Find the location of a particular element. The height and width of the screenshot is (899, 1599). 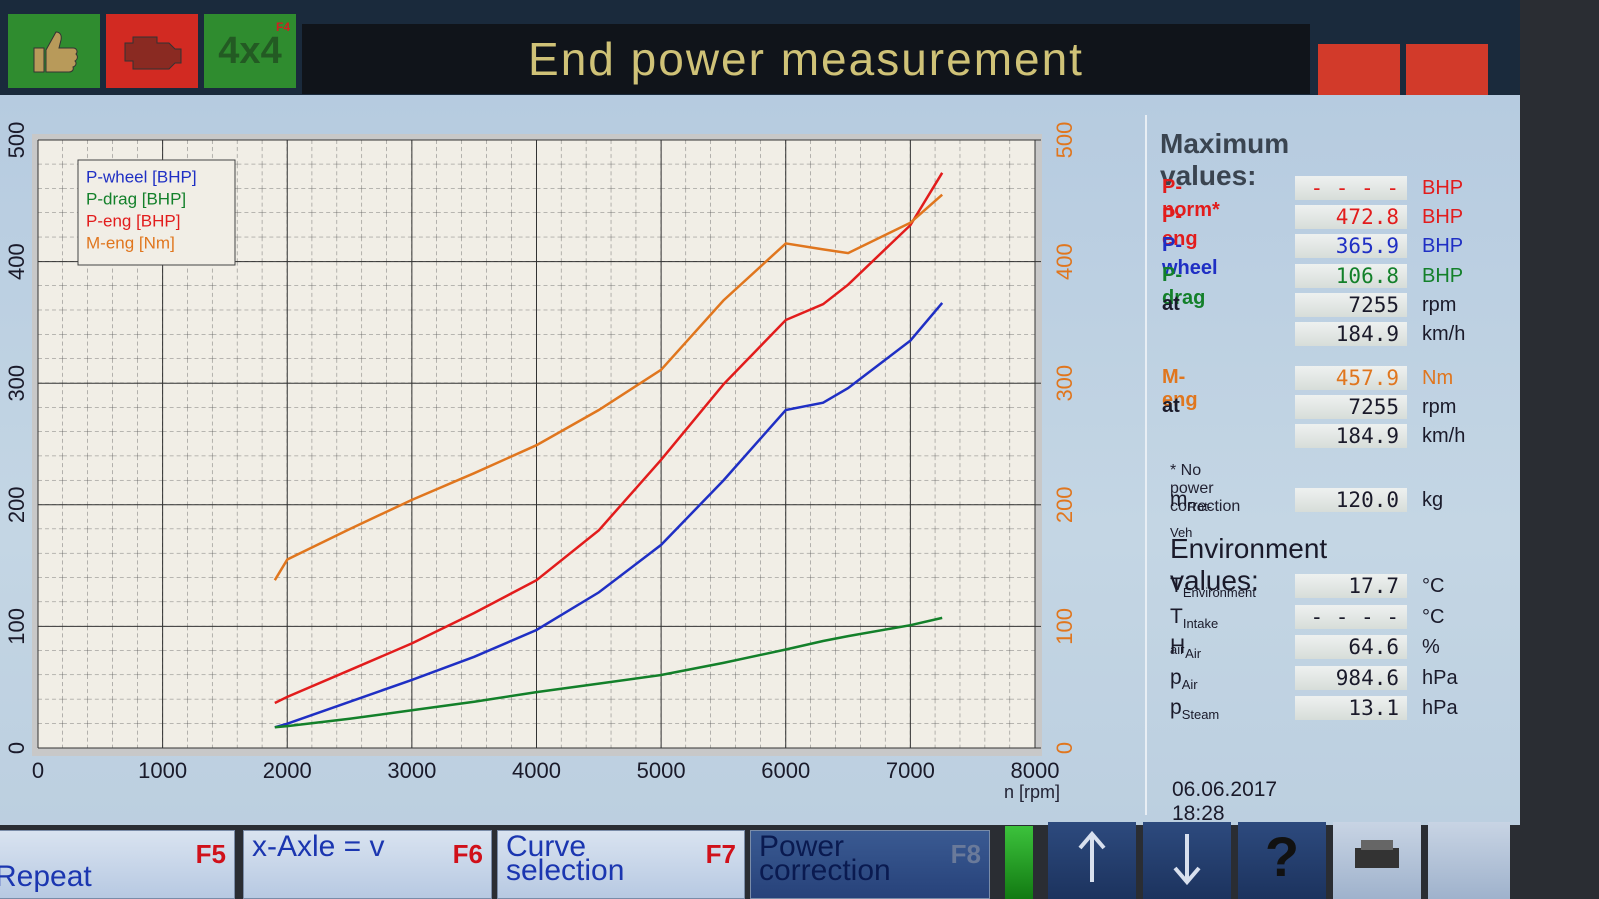

value-box: 472.8 is located at coordinates (1351, 217).